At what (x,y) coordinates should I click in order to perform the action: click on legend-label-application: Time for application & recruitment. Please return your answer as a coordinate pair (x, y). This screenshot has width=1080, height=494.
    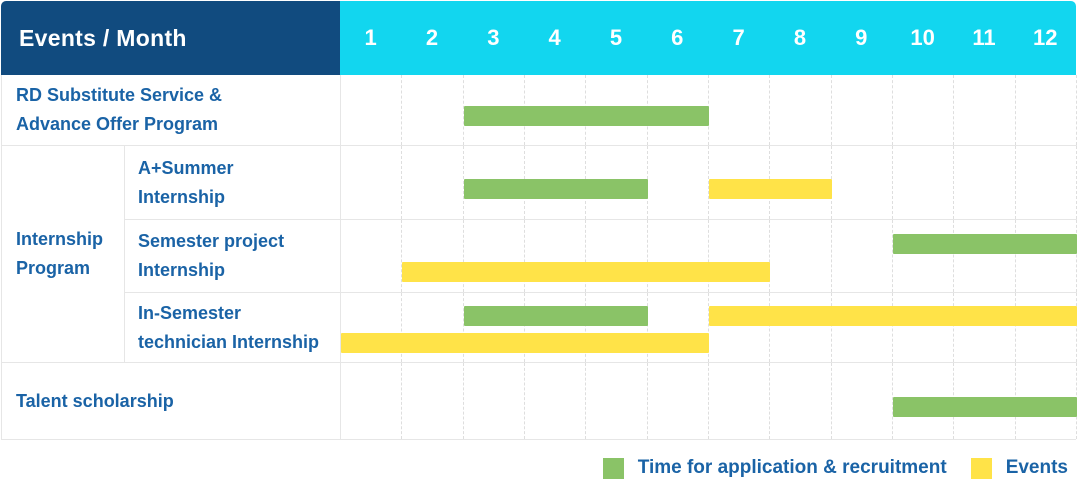
    Looking at the image, I should click on (792, 467).